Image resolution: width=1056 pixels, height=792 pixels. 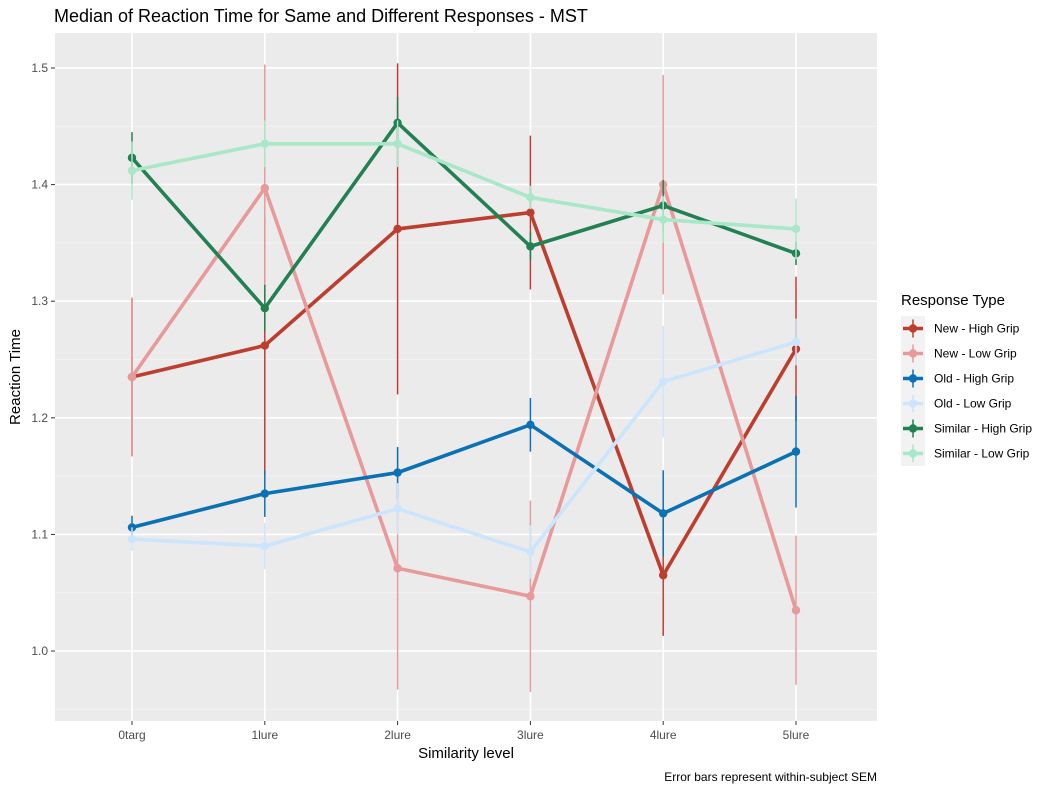 What do you see at coordinates (264, 735) in the screenshot?
I see `x-tick-label: 1lure` at bounding box center [264, 735].